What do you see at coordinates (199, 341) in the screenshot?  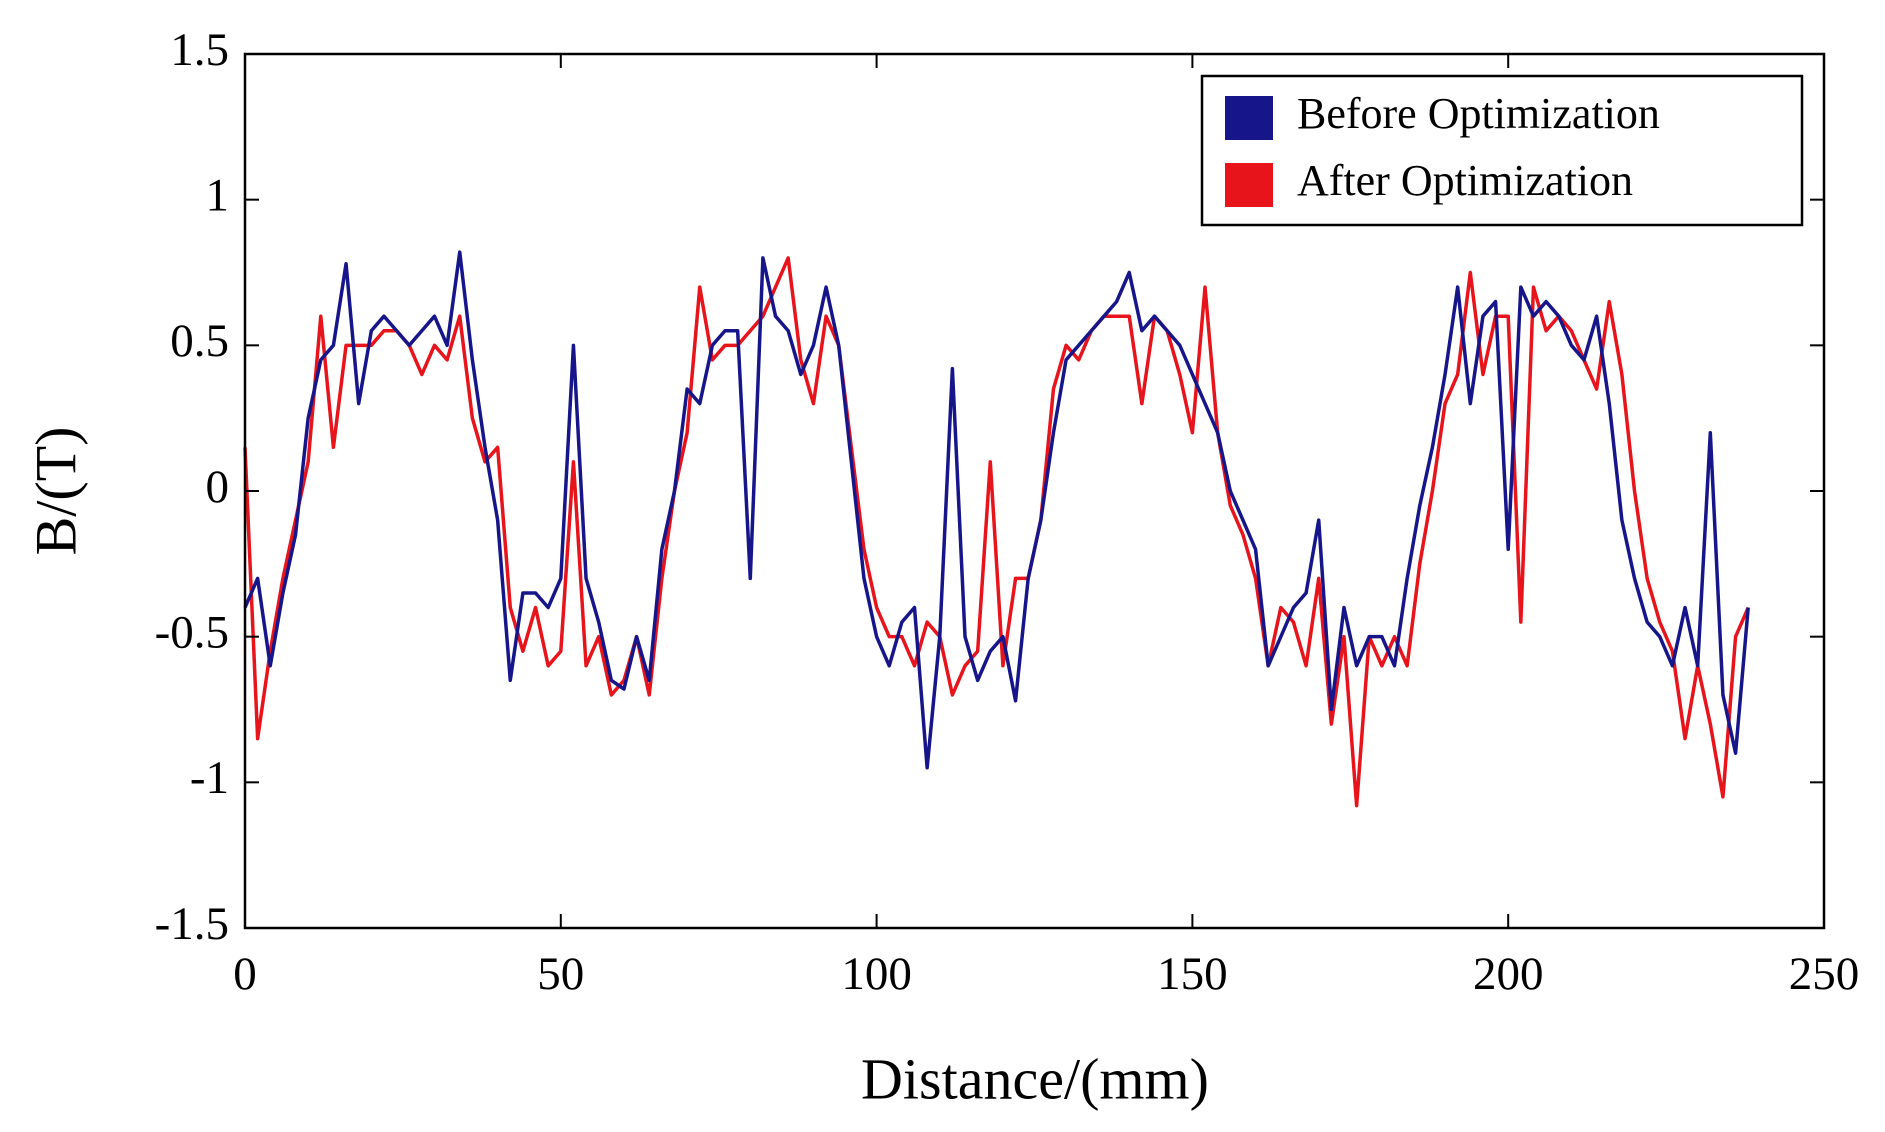 I see `y-tick-label: 0.5` at bounding box center [199, 341].